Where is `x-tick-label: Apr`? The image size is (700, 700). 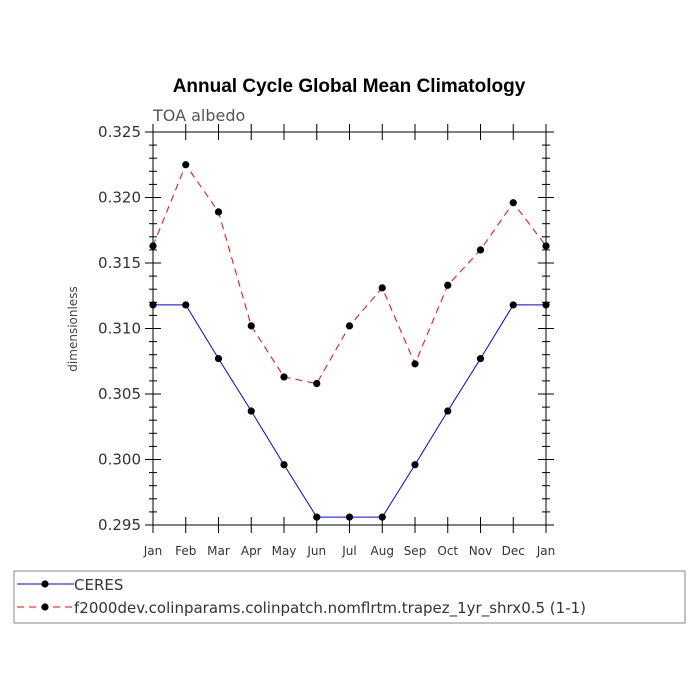 x-tick-label: Apr is located at coordinates (251, 551).